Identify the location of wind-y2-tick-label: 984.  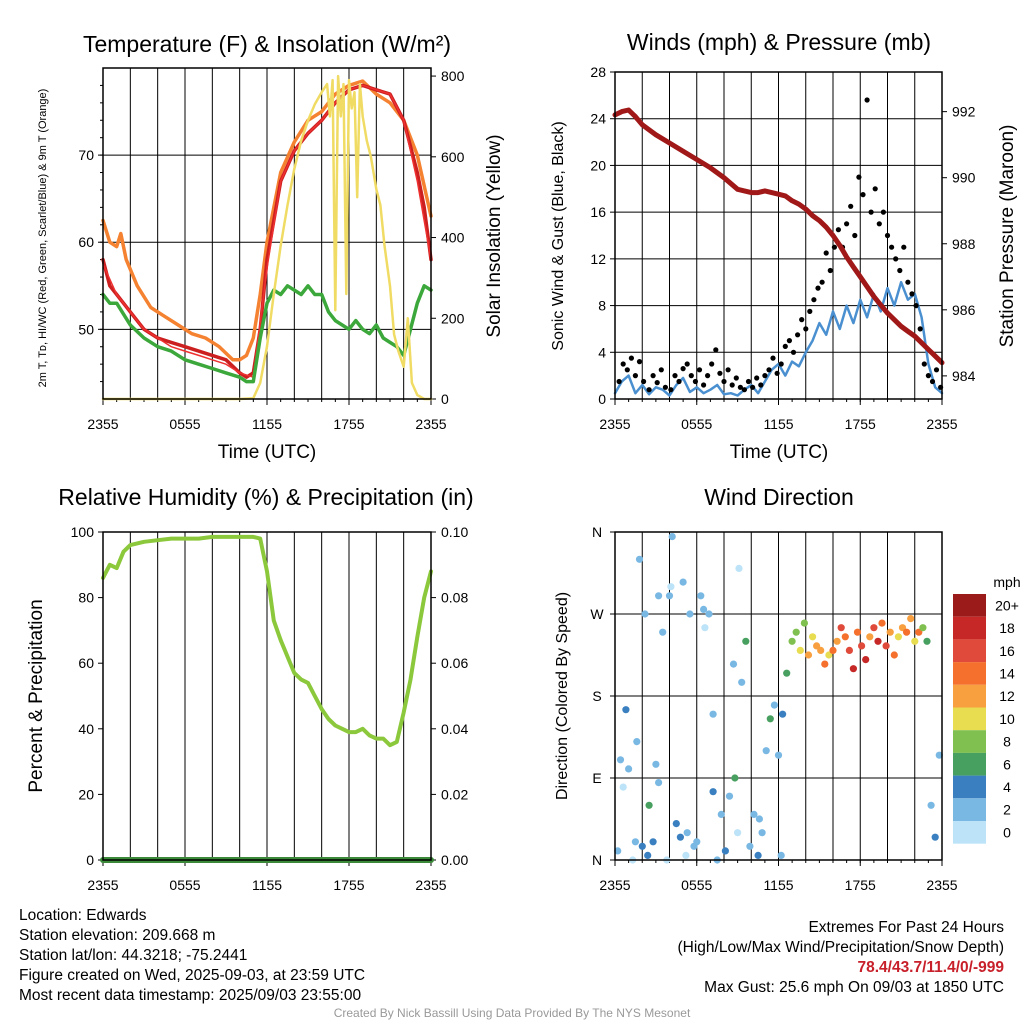
(964, 376).